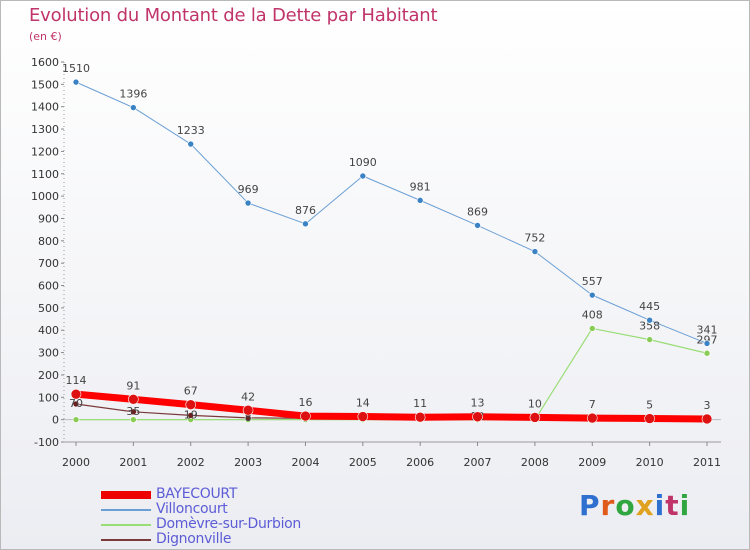  Describe the element at coordinates (363, 162) in the screenshot. I see `data-label: 1090` at that location.